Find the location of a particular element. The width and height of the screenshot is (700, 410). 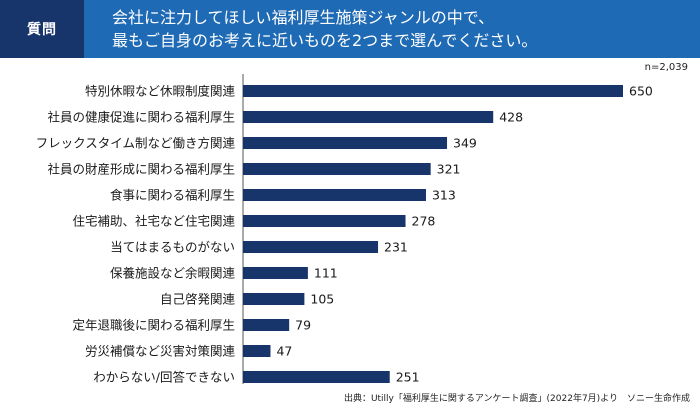

value-label: 278 is located at coordinates (424, 221).